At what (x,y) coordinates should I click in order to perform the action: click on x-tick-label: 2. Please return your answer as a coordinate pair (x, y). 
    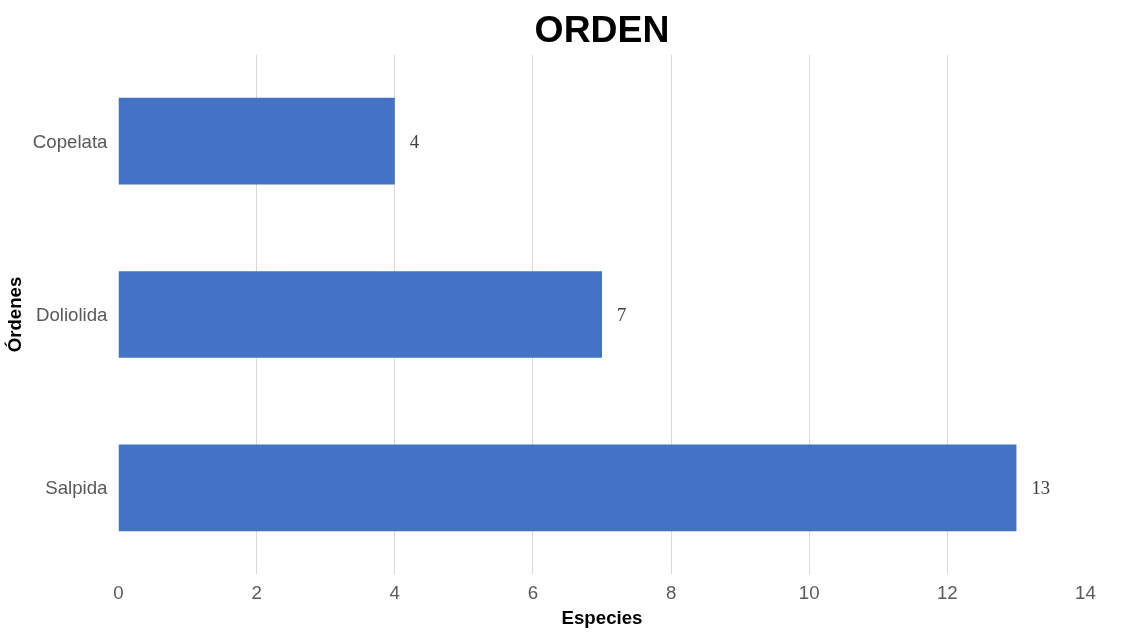
    Looking at the image, I should click on (256, 592).